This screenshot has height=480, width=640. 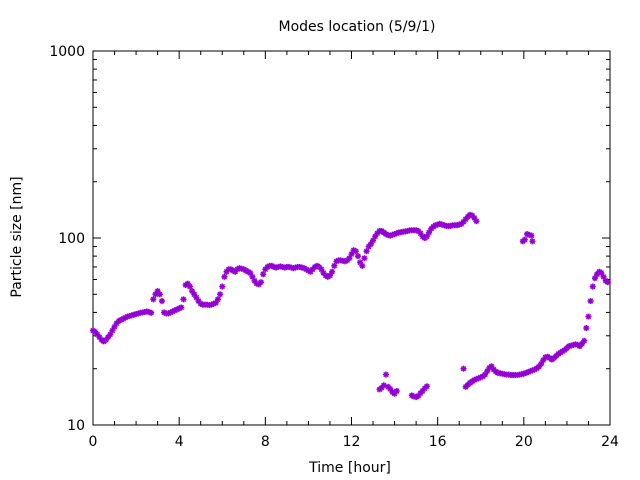 What do you see at coordinates (179, 442) in the screenshot?
I see `x-tick-label: 4` at bounding box center [179, 442].